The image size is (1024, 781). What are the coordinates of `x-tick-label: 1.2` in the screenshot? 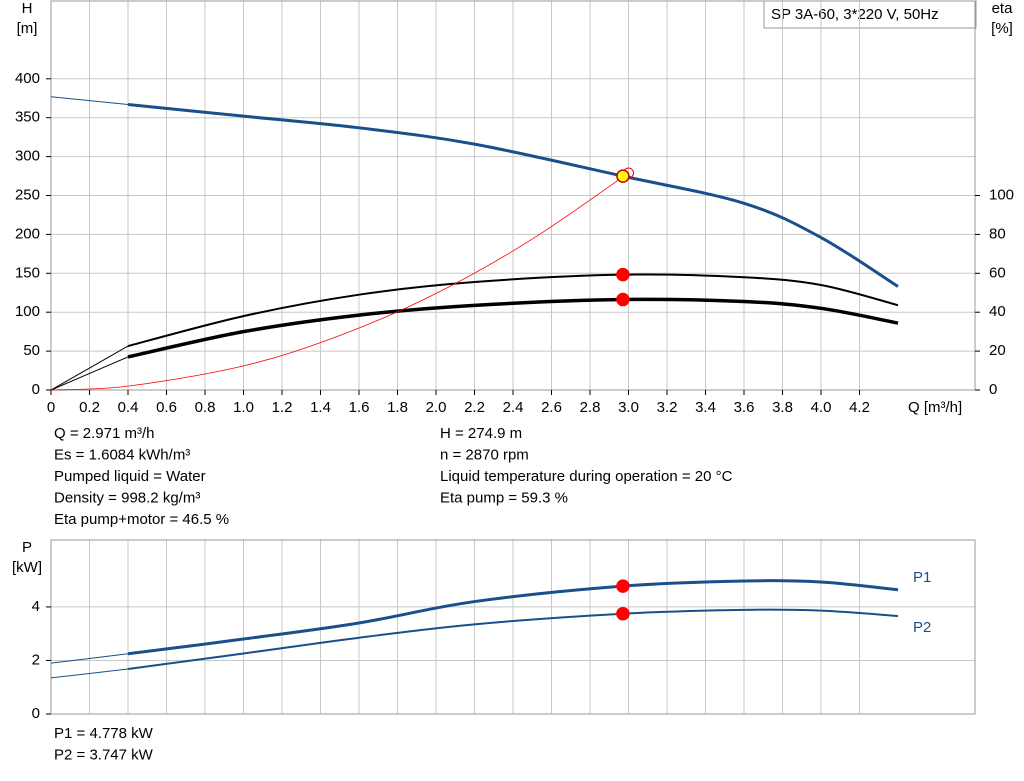 It's located at (282, 407).